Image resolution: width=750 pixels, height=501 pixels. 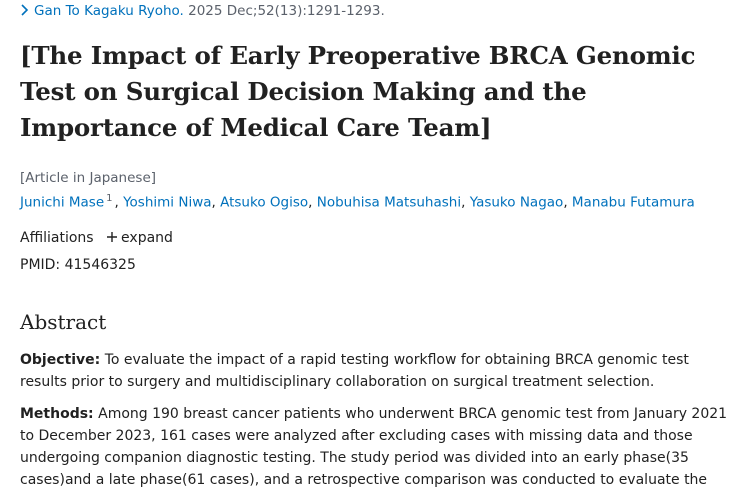 I want to click on expand-text: expand, so click(x=147, y=238).